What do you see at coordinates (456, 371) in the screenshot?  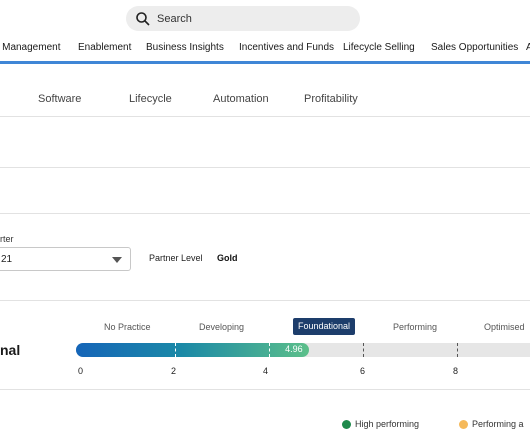 I see `axis-tick-label: 8` at bounding box center [456, 371].